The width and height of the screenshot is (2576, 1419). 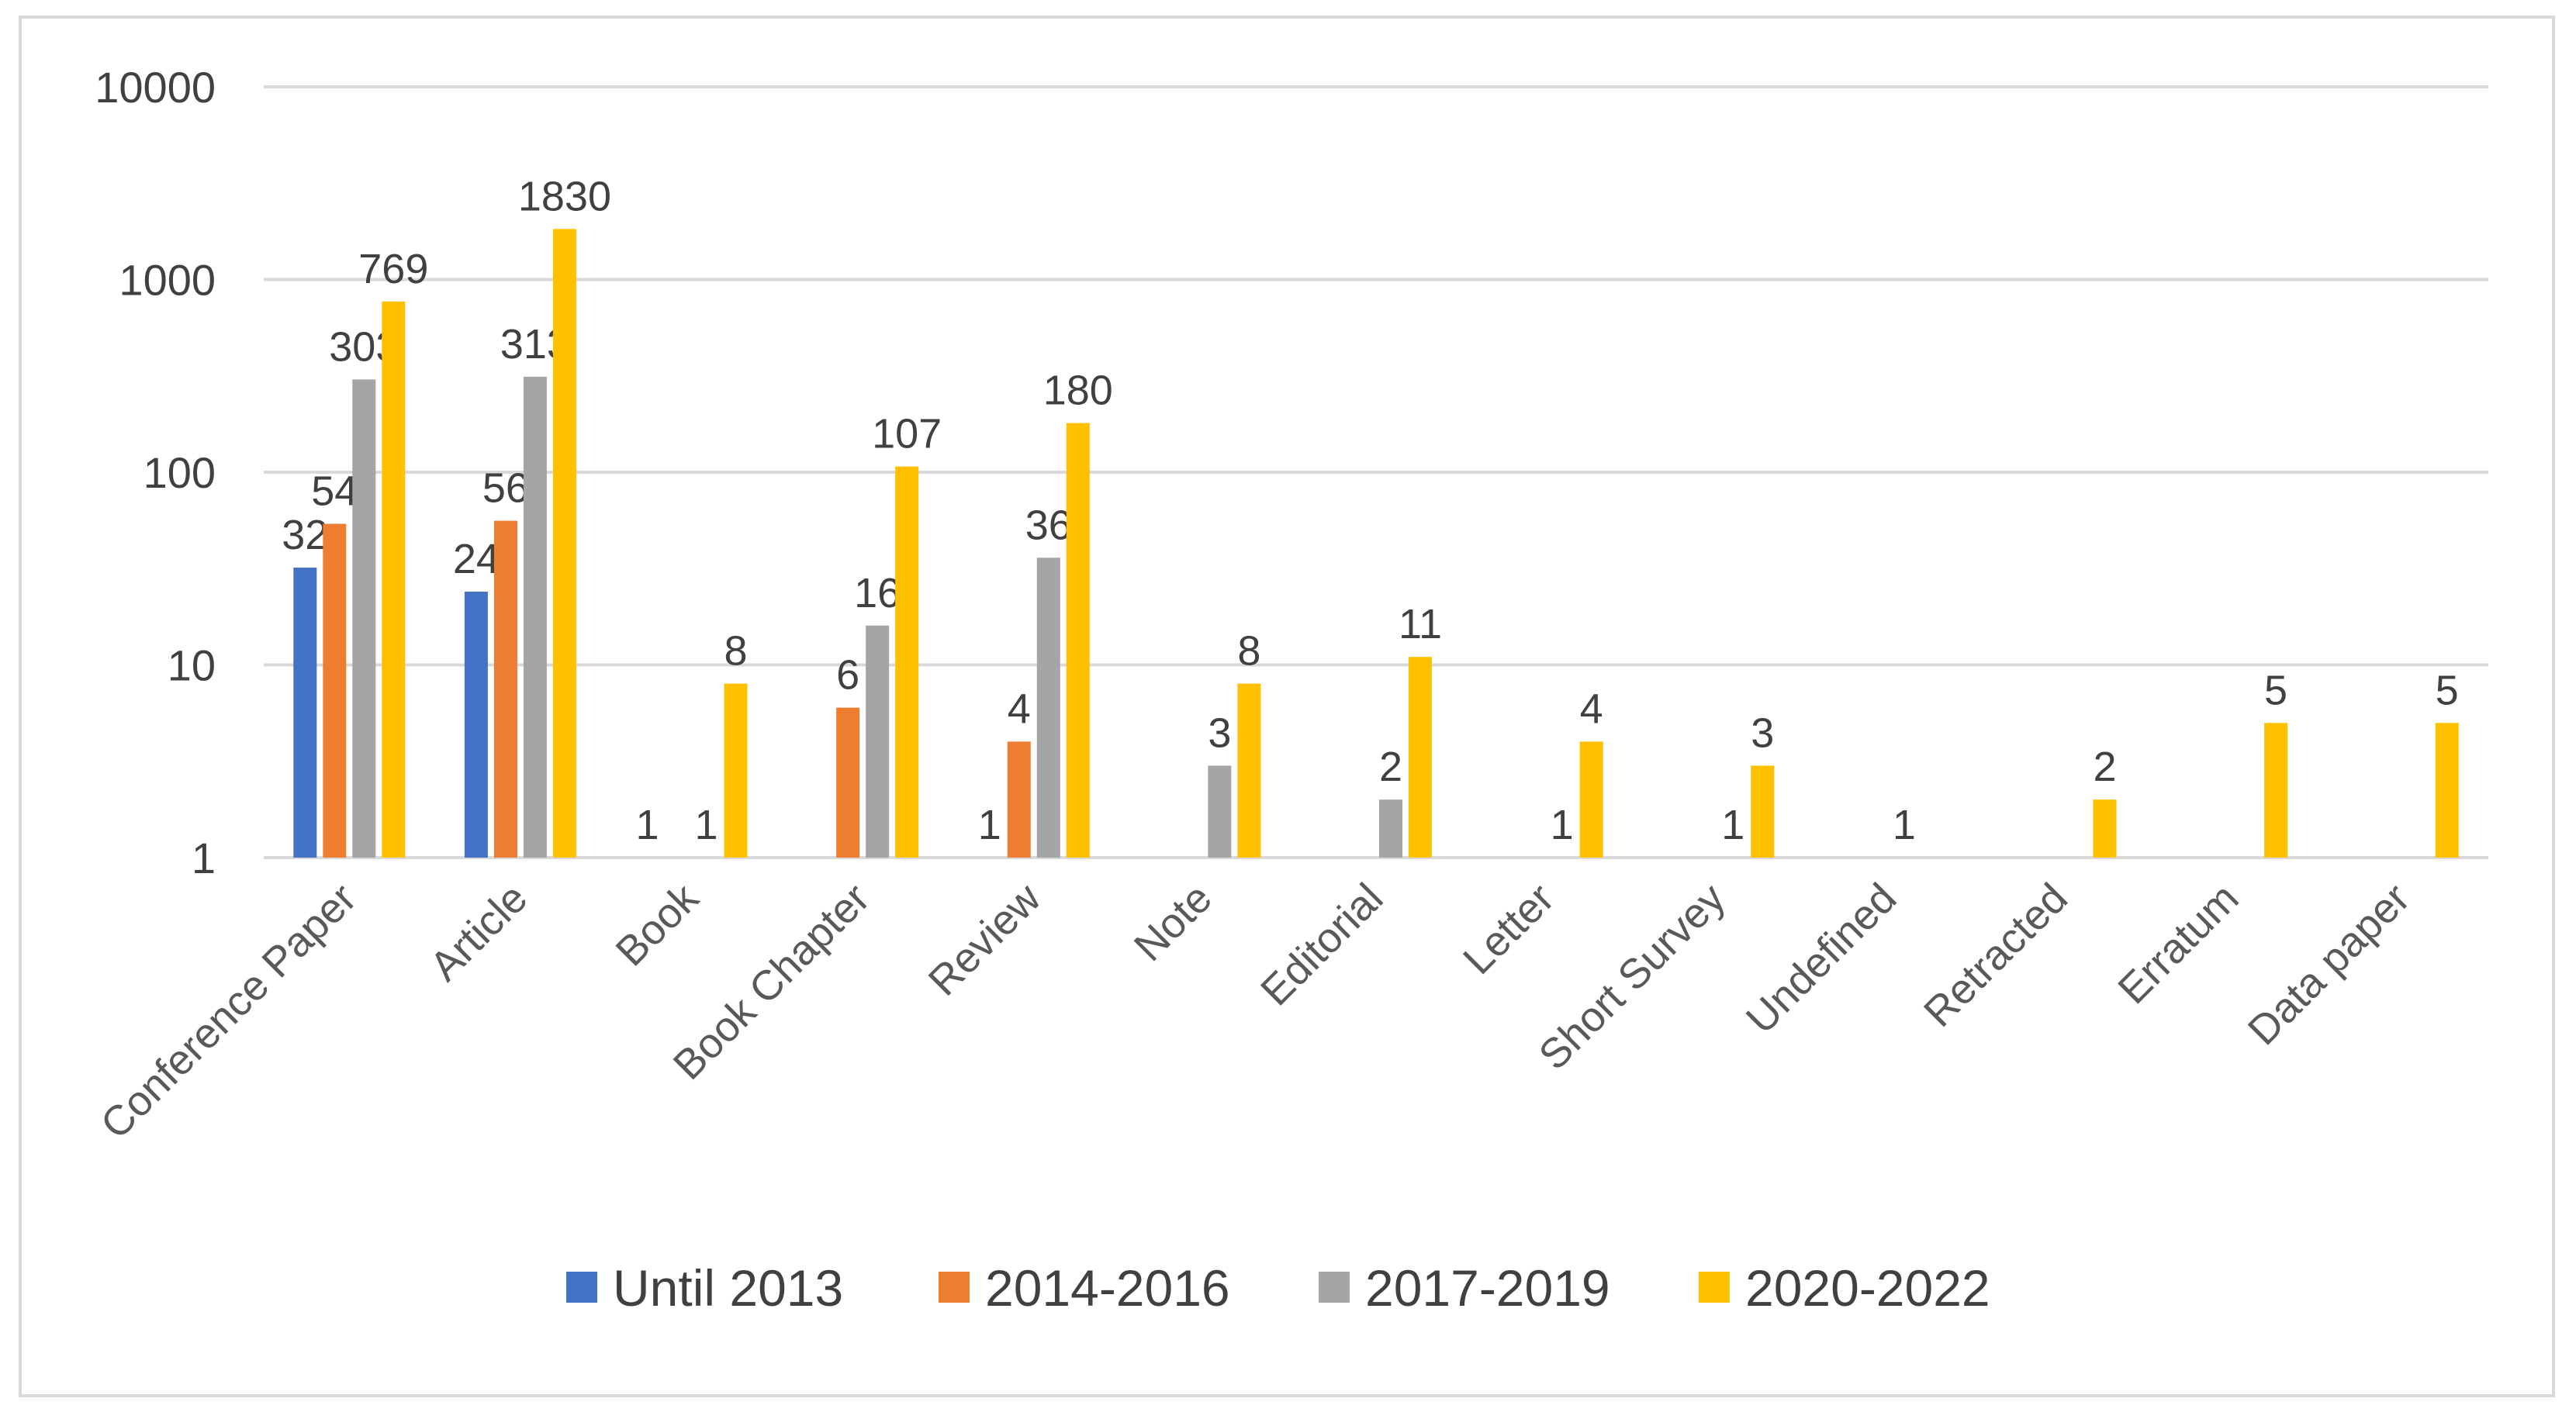 What do you see at coordinates (167, 280) in the screenshot?
I see `y-tick-label: 1000` at bounding box center [167, 280].